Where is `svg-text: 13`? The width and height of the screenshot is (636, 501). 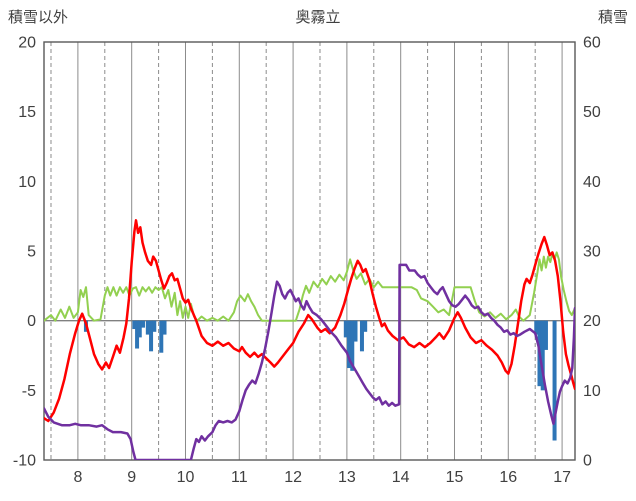 svg-text: 13 is located at coordinates (347, 477).